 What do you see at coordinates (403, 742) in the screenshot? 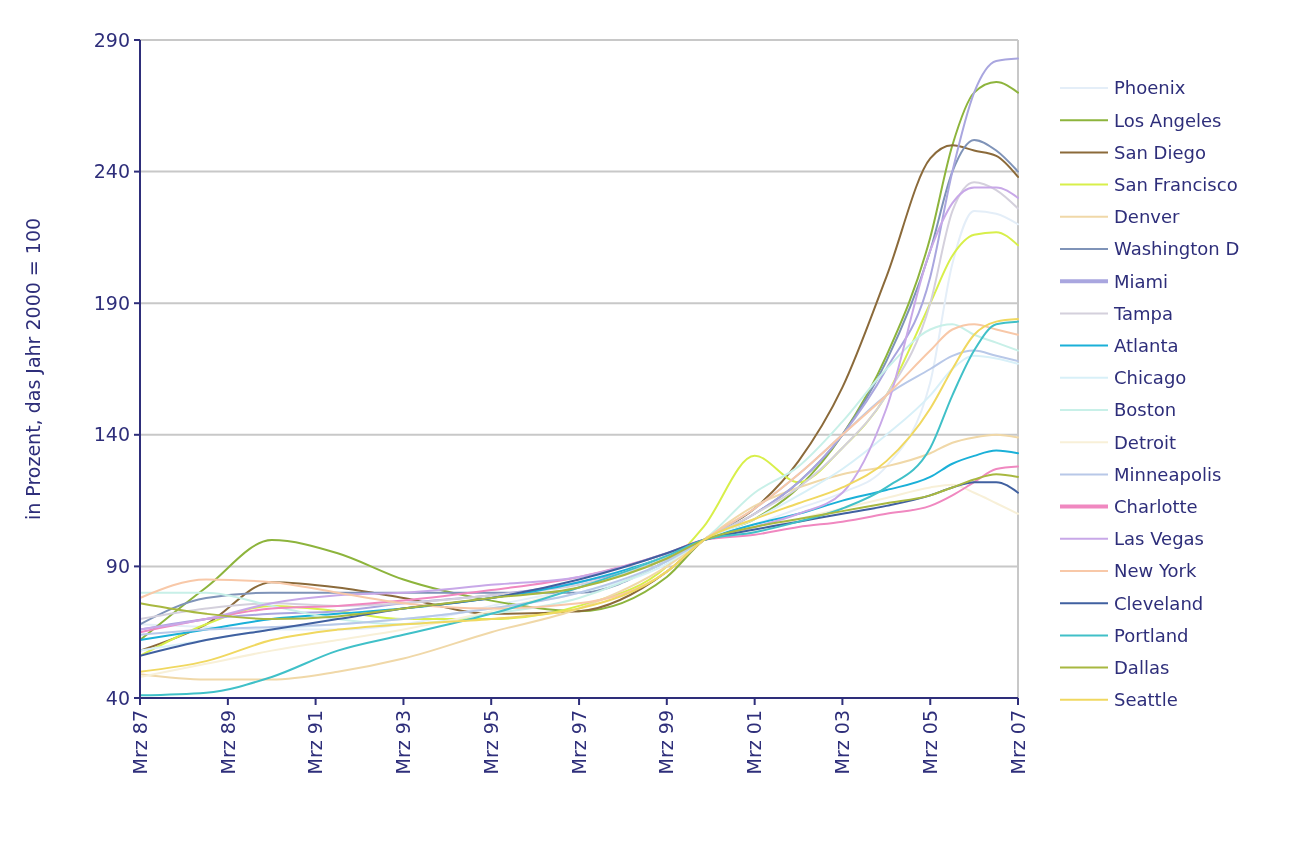
I see `x-tick-label: Mrz 93` at bounding box center [403, 742].